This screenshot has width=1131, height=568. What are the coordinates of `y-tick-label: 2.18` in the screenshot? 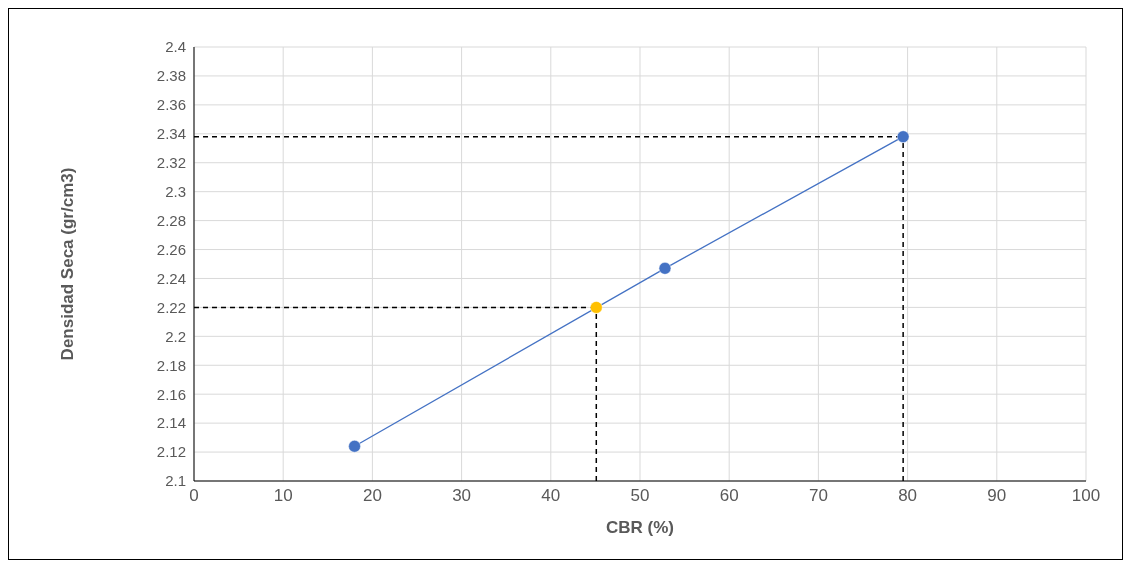 It's located at (171, 365).